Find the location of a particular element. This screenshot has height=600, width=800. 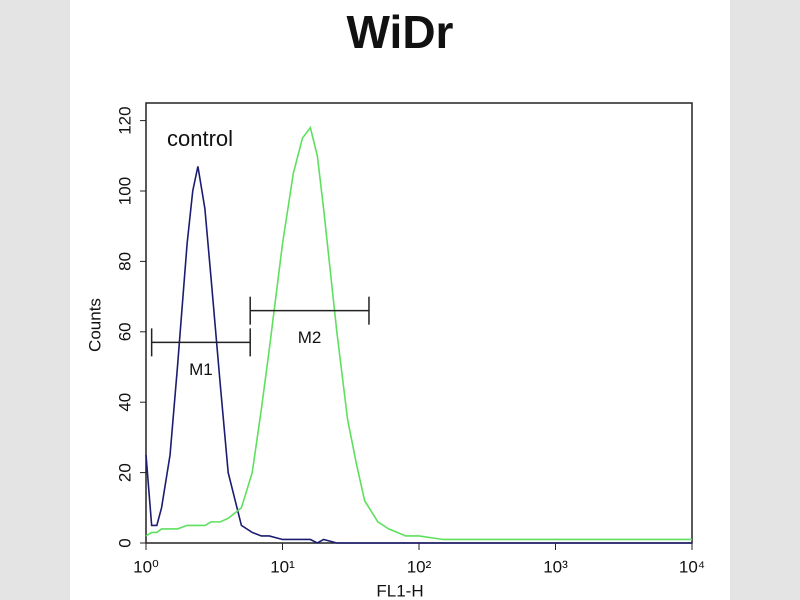

x-tick-label: 10⁰ is located at coordinates (146, 566).